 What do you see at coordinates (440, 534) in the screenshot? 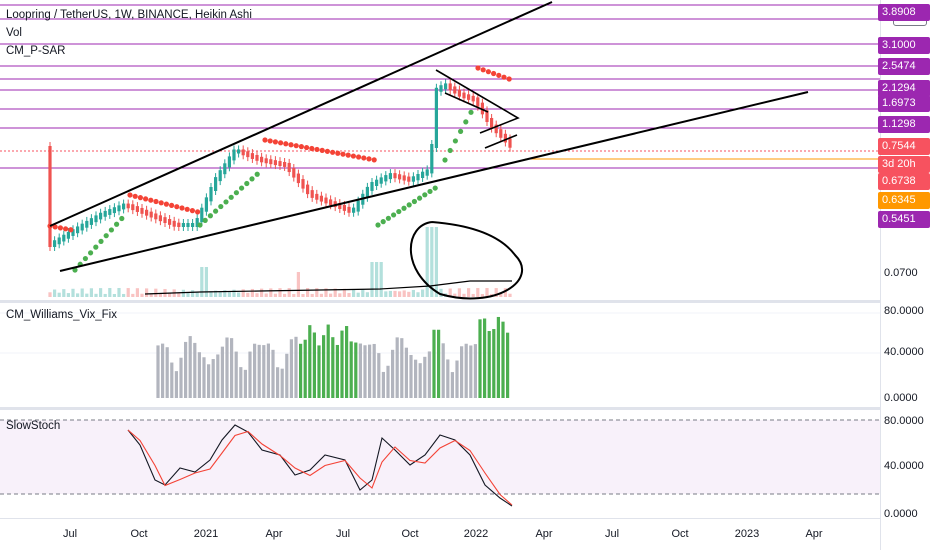
I see `time-axis` at bounding box center [440, 534].